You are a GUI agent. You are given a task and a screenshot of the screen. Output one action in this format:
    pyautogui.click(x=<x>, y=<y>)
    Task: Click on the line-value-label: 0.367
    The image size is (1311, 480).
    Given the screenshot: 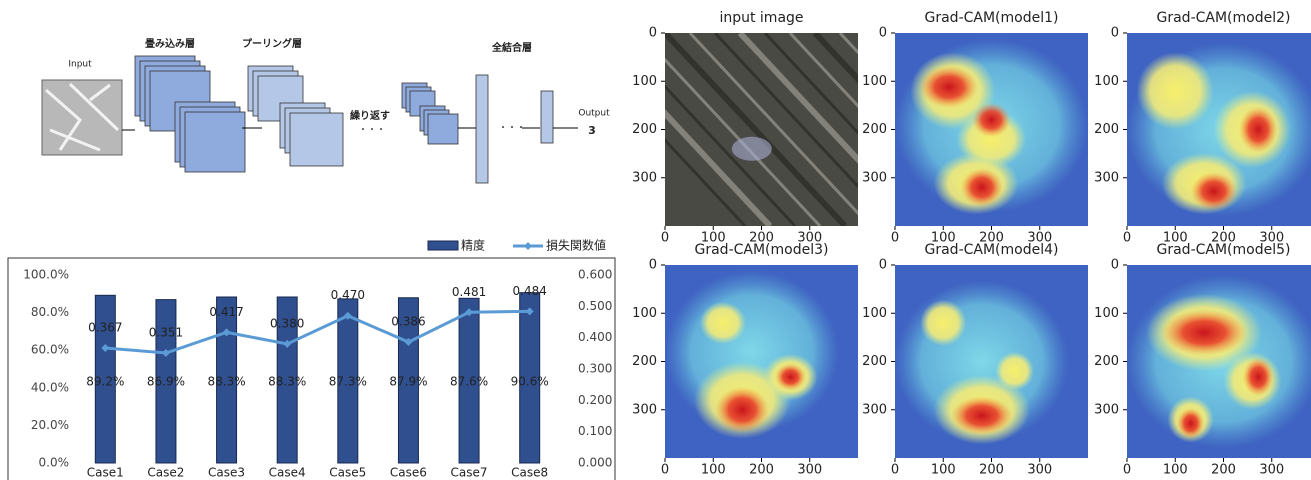 What is the action you would take?
    pyautogui.click(x=105, y=328)
    